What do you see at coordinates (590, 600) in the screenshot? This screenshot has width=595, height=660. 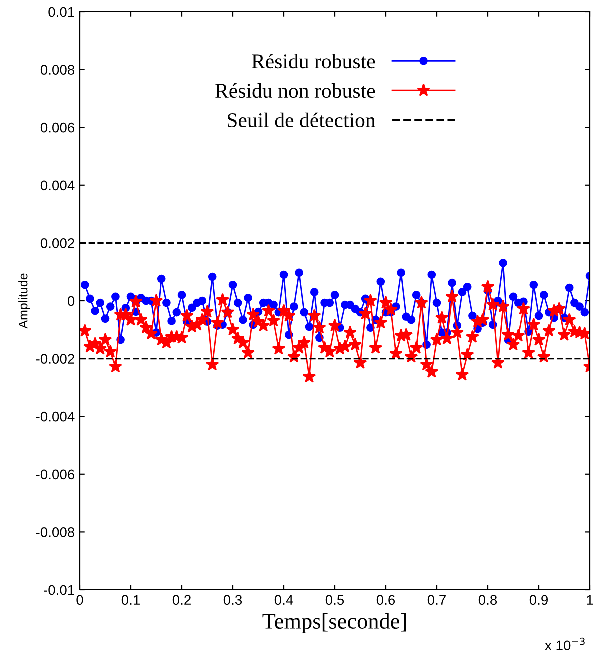 I see `x-tick-label: 1` at bounding box center [590, 600].